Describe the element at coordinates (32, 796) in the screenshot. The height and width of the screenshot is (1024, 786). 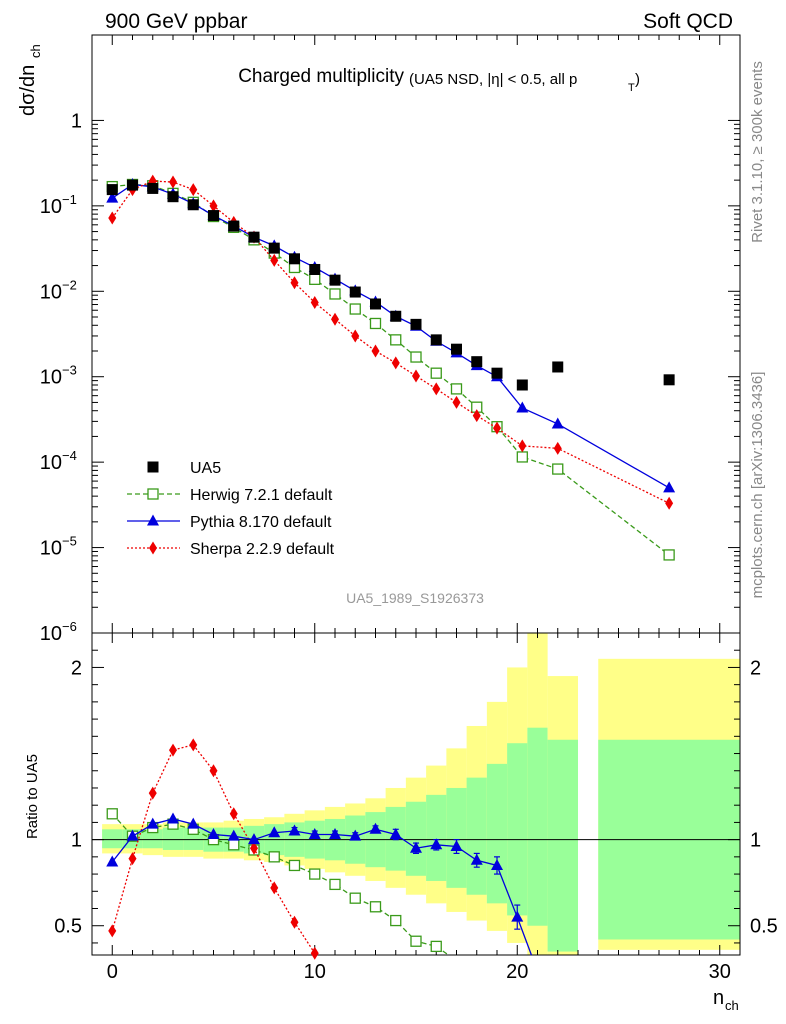
I see `ratio-axis-title: Ratio to UA5` at that location.